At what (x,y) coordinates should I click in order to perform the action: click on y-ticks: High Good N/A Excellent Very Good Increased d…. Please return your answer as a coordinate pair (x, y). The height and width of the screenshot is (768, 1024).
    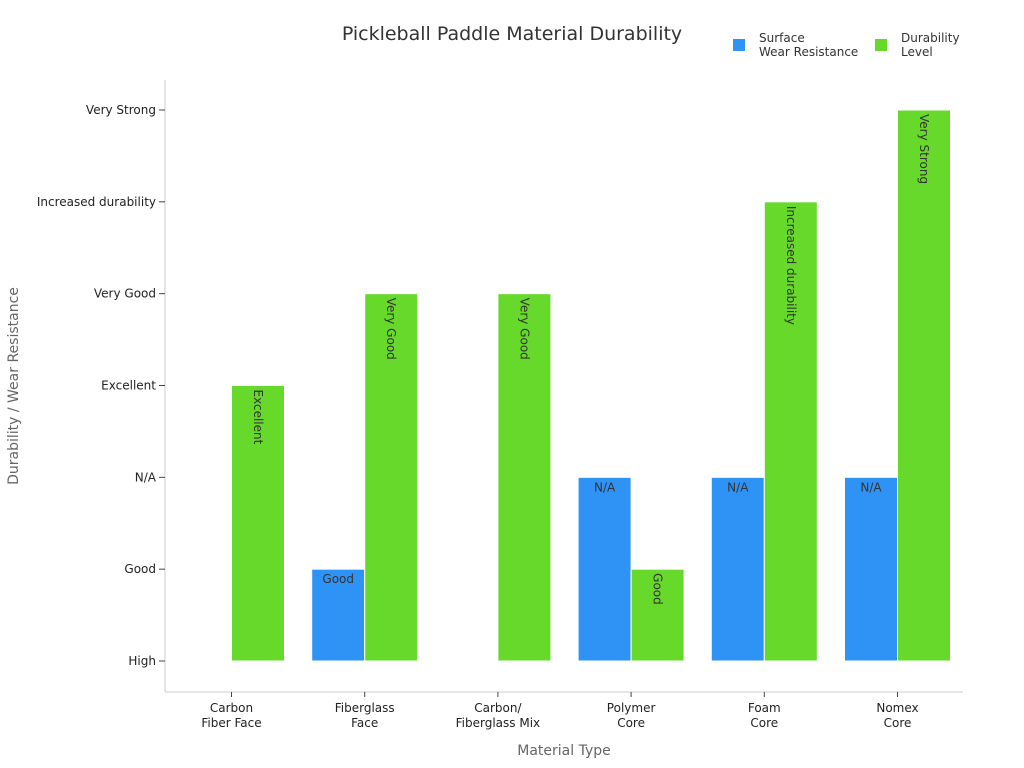
    Looking at the image, I should click on (101, 385).